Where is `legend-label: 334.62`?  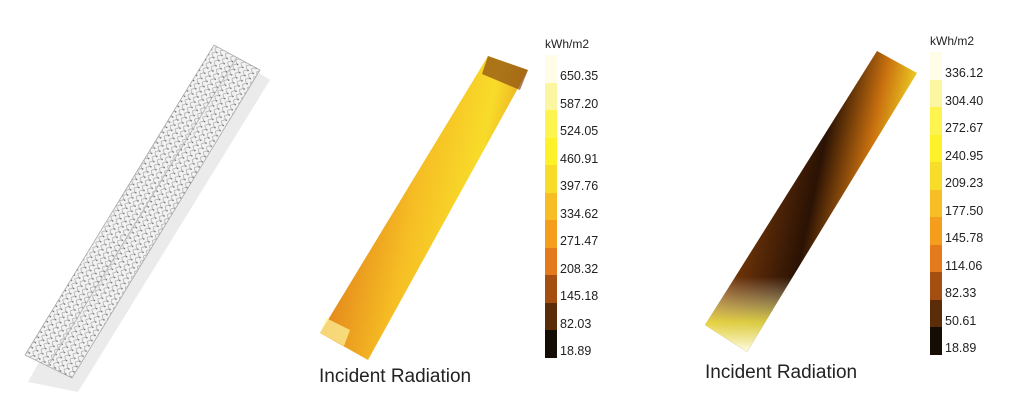 legend-label: 334.62 is located at coordinates (579, 213).